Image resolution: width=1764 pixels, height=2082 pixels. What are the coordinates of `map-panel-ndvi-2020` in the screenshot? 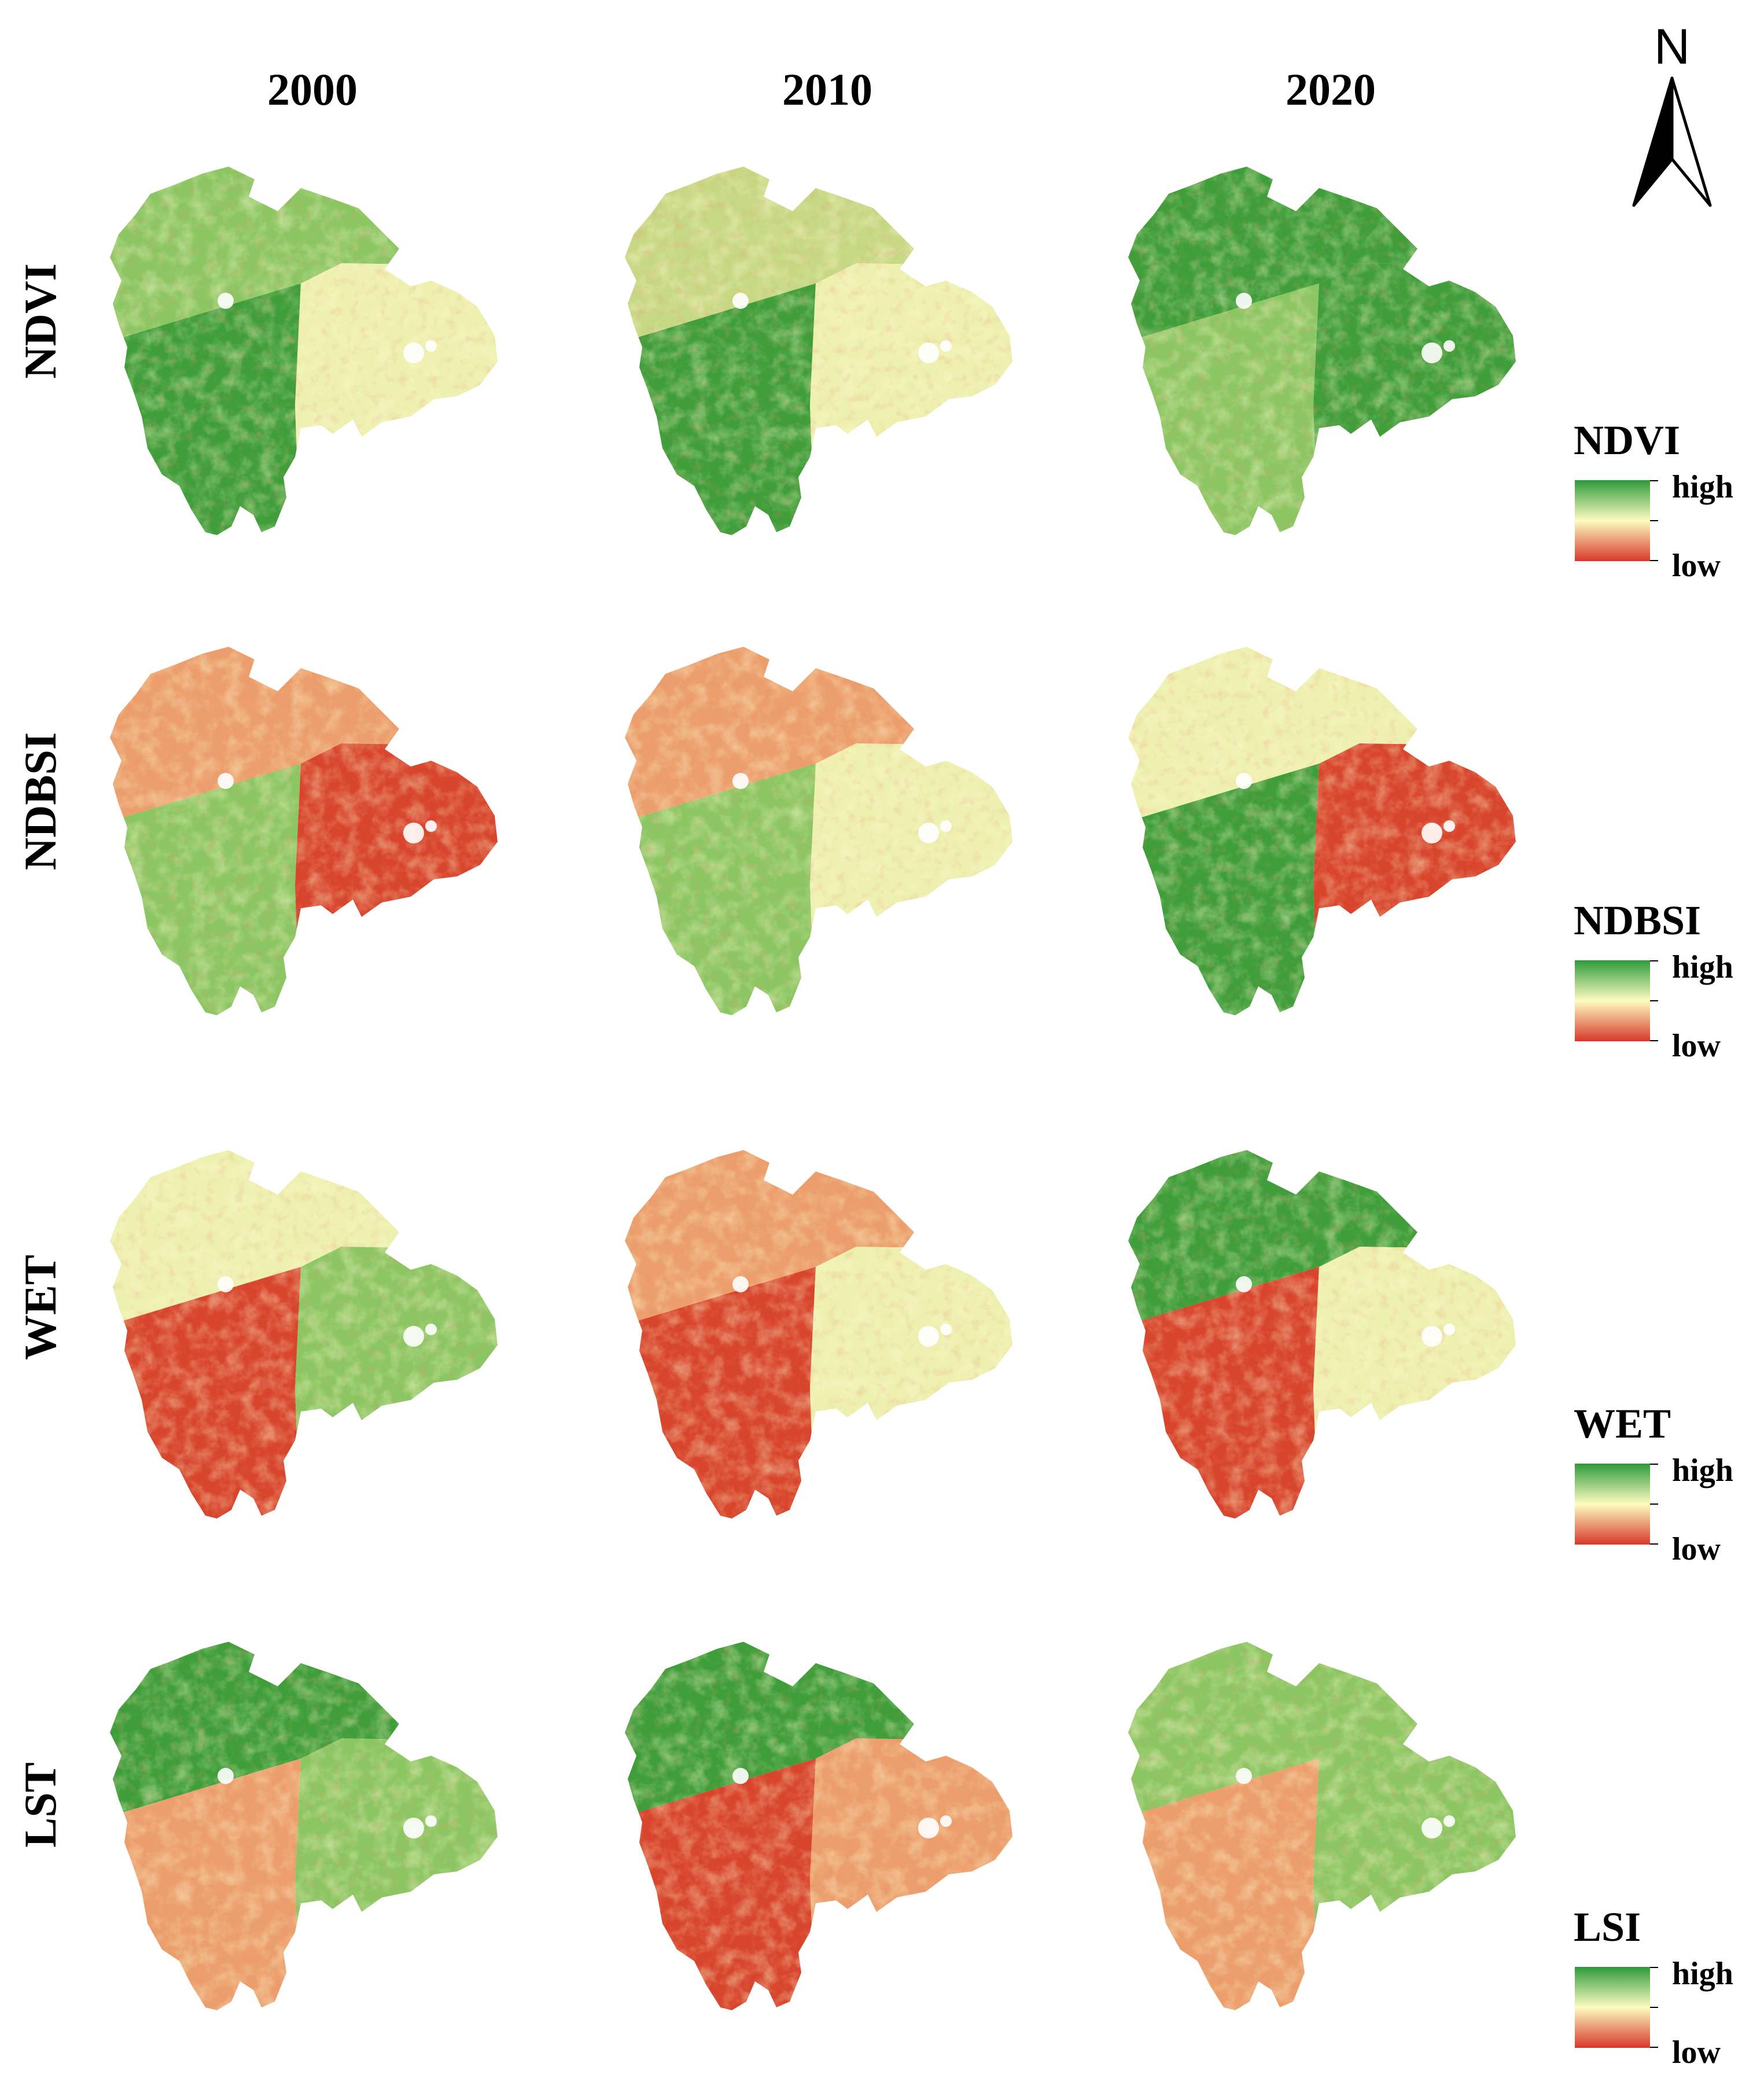 It's located at (1331, 353).